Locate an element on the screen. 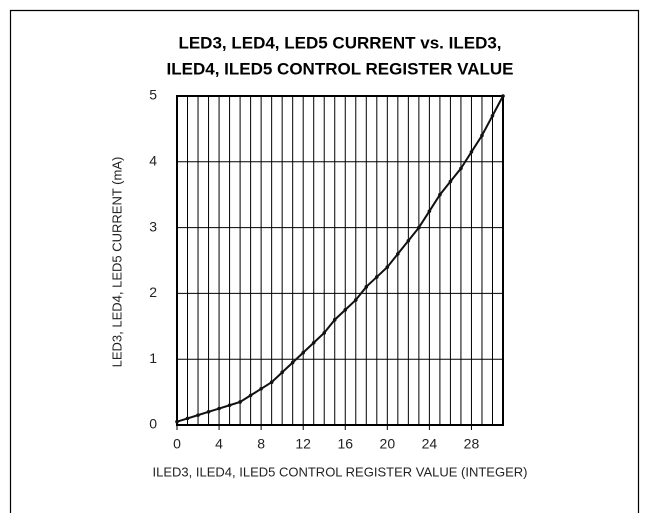 This screenshot has width=649, height=518. x-tick-label: 28 is located at coordinates (472, 444).